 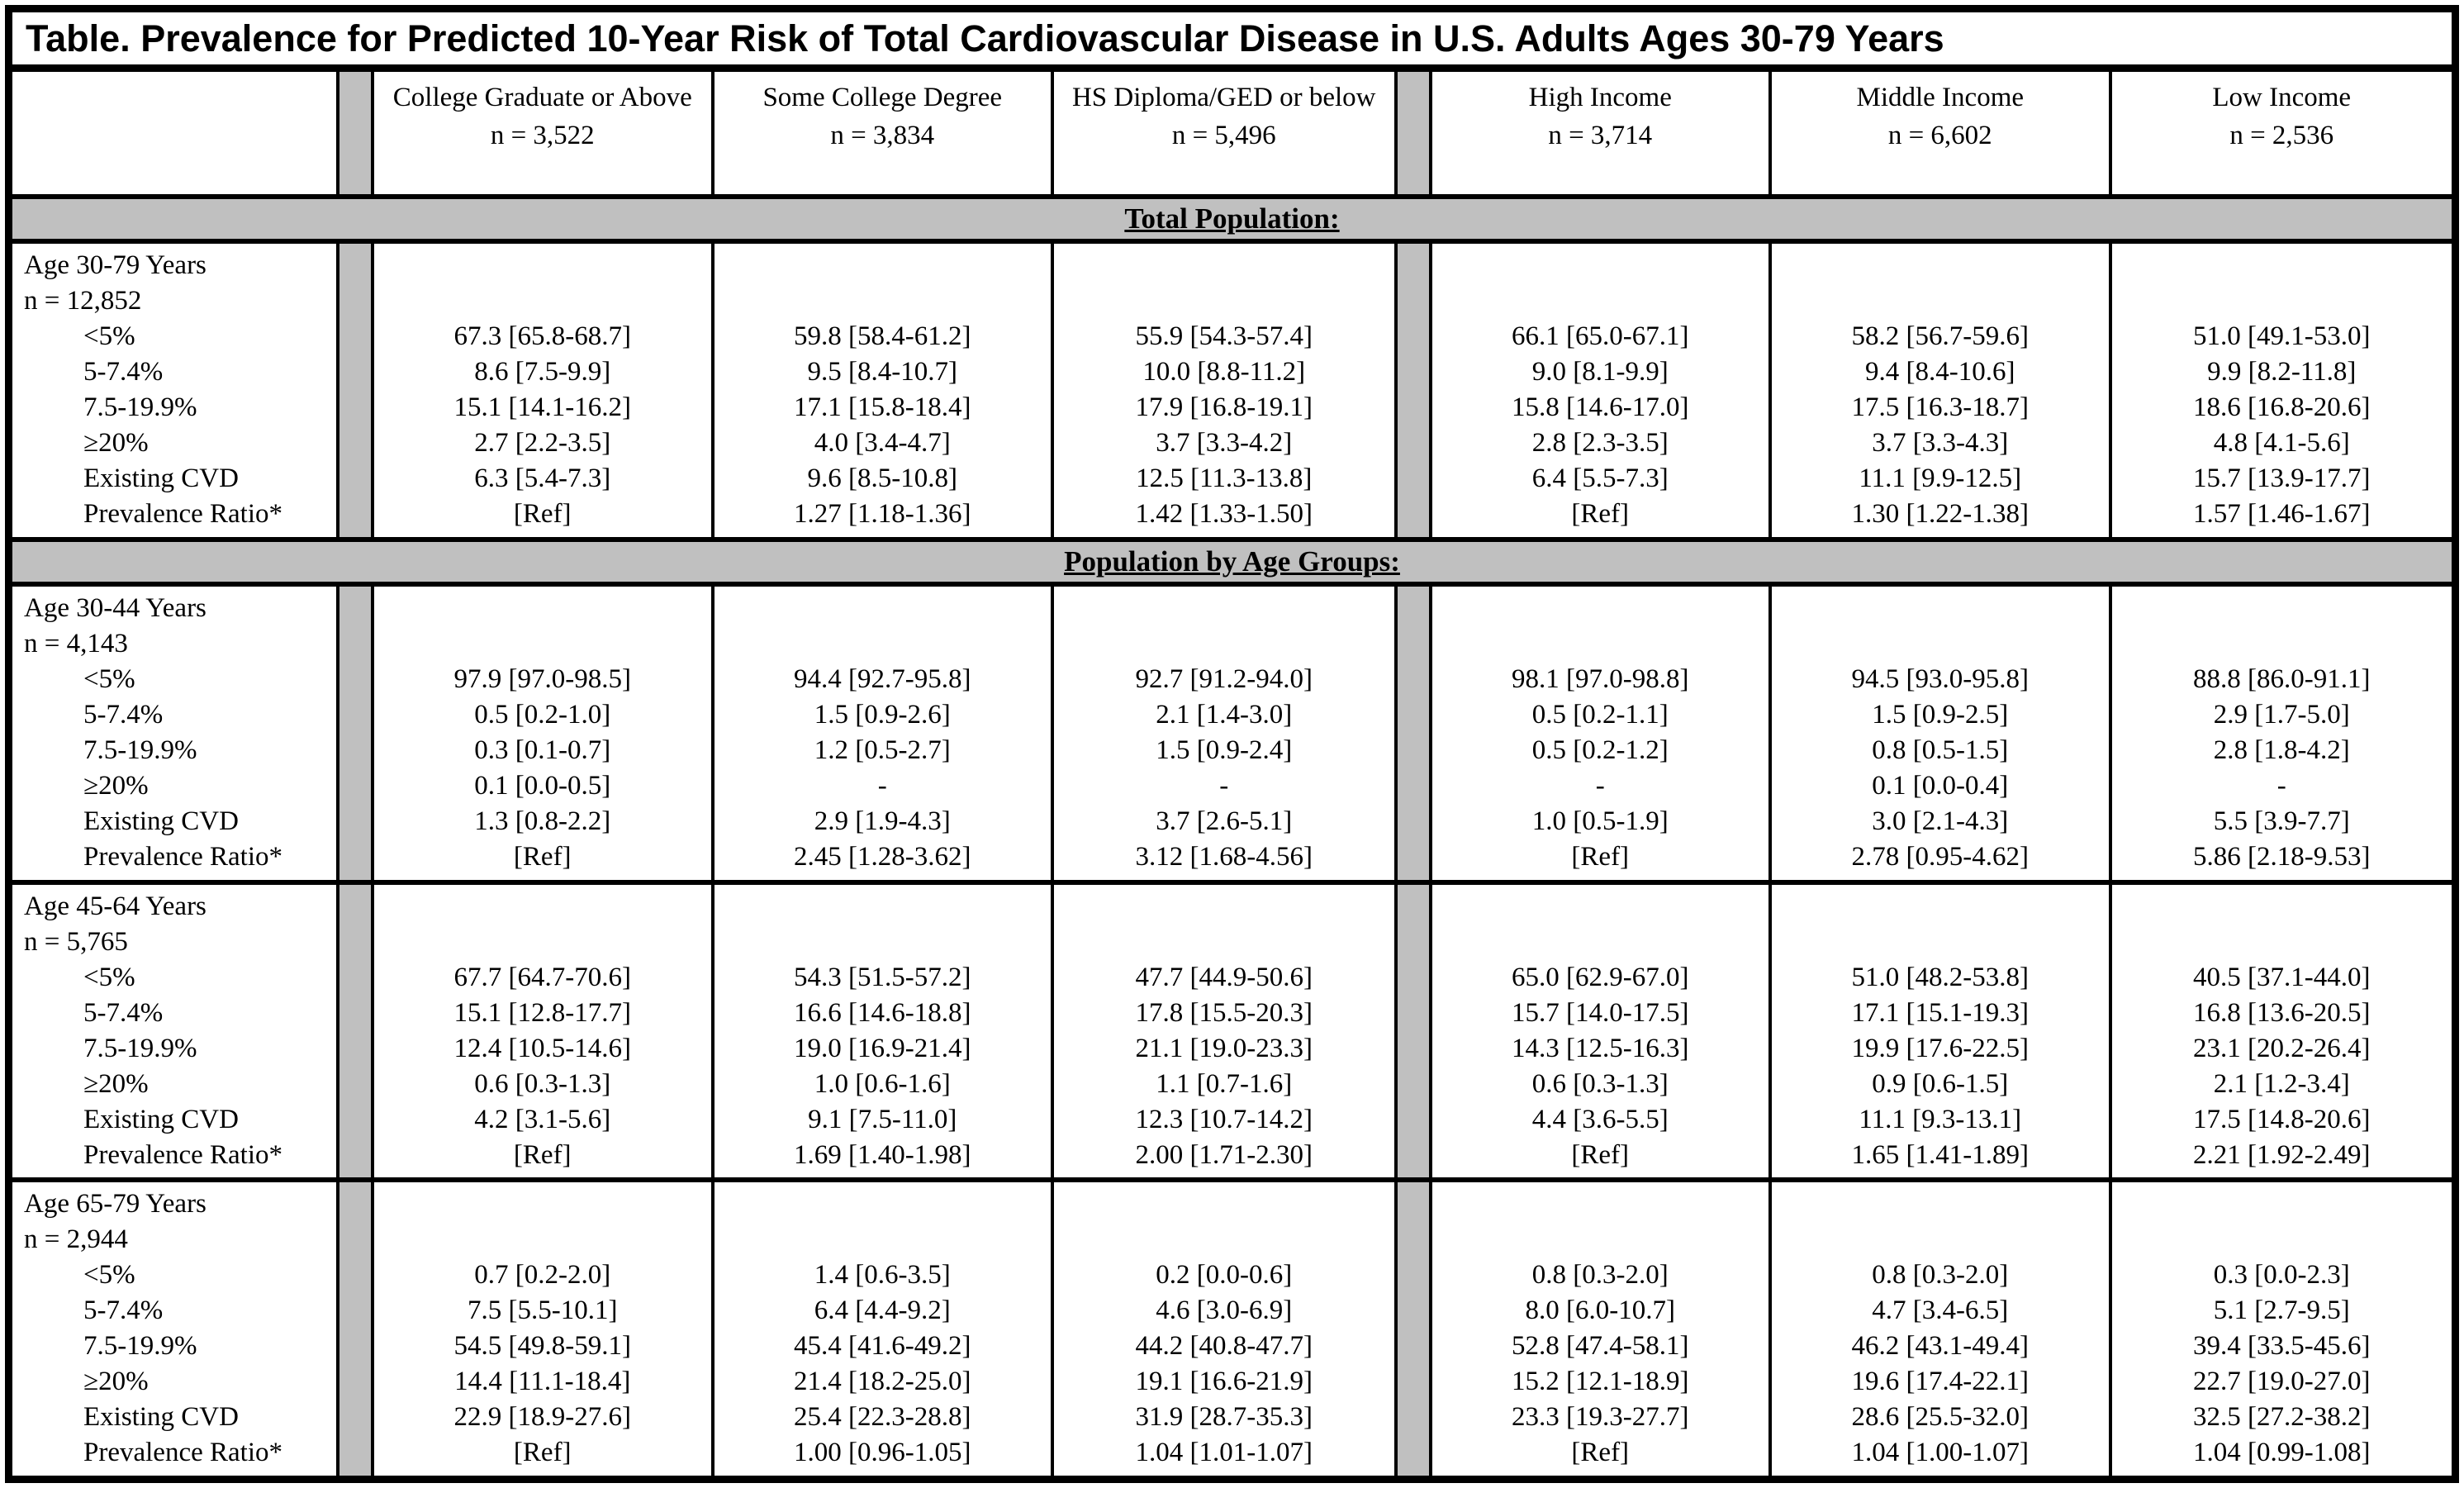 I want to click on value: 22.9 [18.9-27.6], so click(x=542, y=1417).